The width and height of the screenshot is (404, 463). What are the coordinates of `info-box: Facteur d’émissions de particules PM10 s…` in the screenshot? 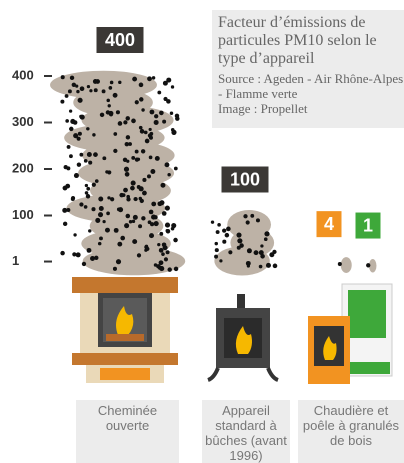 It's located at (308, 69).